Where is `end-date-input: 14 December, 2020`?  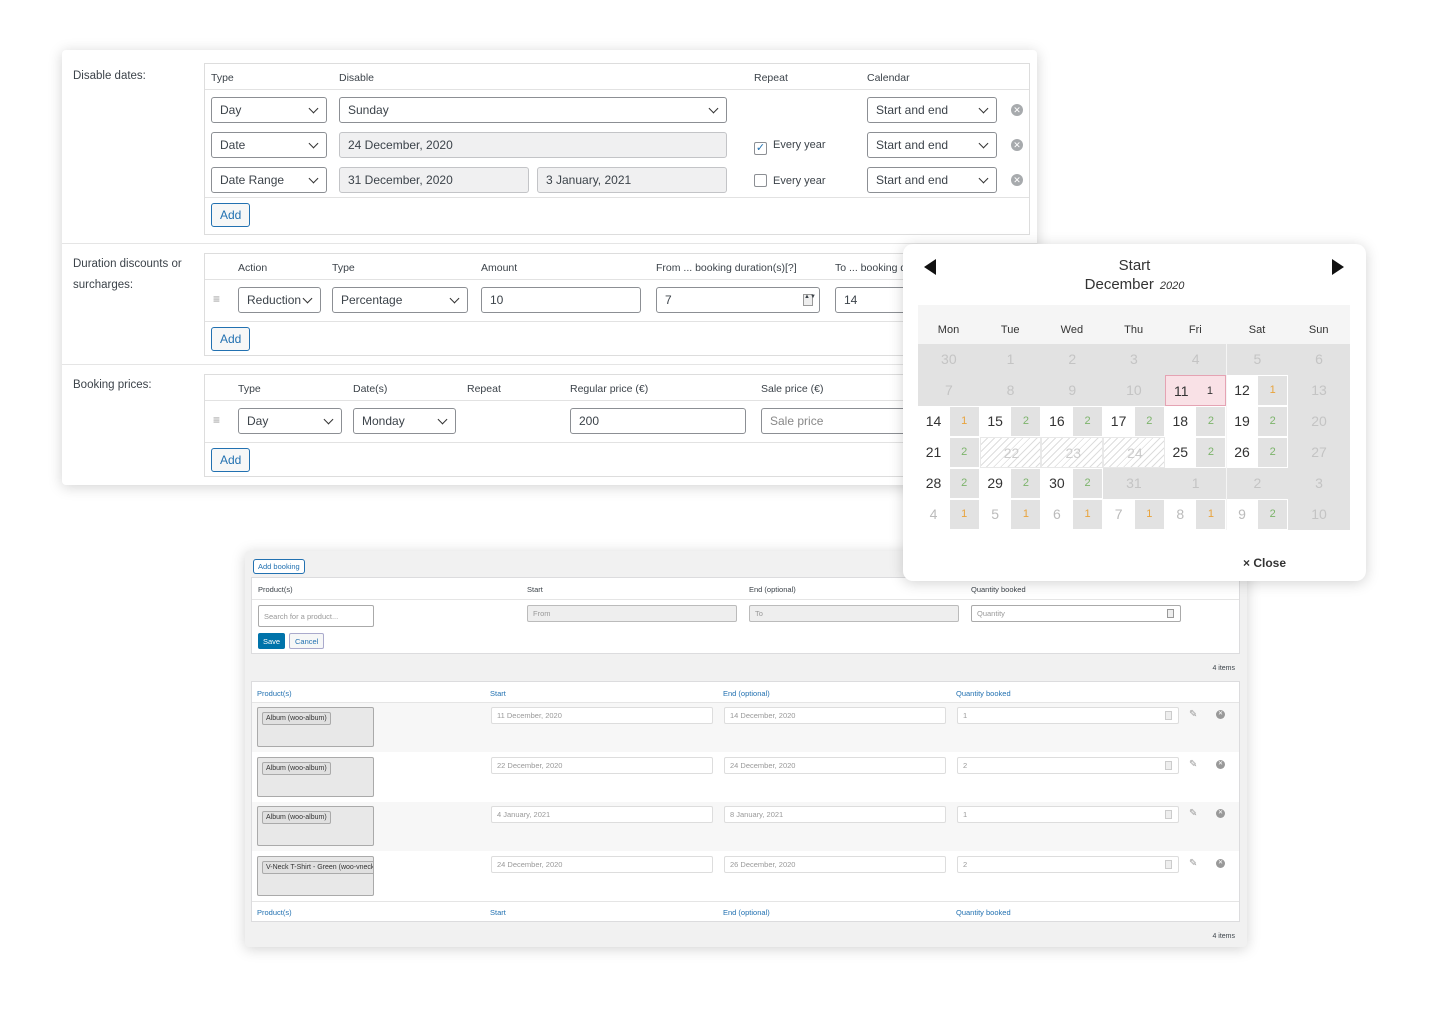 end-date-input: 14 December, 2020 is located at coordinates (835, 715).